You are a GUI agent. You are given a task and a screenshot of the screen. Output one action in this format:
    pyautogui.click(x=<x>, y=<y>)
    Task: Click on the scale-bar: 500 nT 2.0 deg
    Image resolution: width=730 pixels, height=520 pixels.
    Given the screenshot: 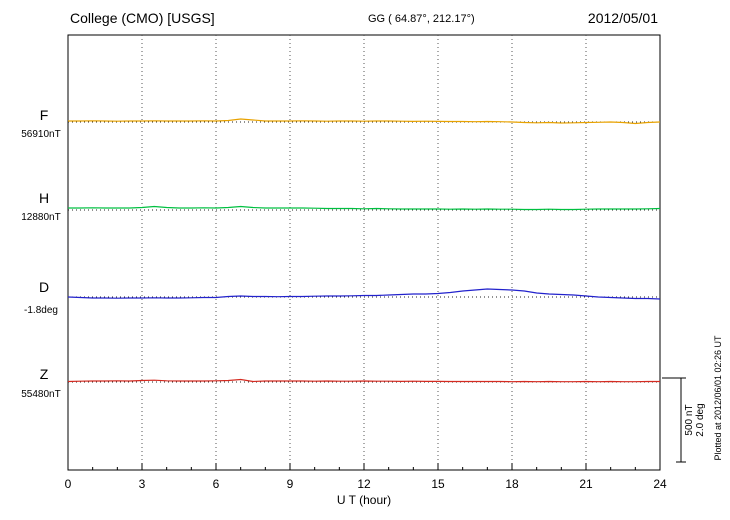 What is the action you would take?
    pyautogui.click(x=684, y=420)
    